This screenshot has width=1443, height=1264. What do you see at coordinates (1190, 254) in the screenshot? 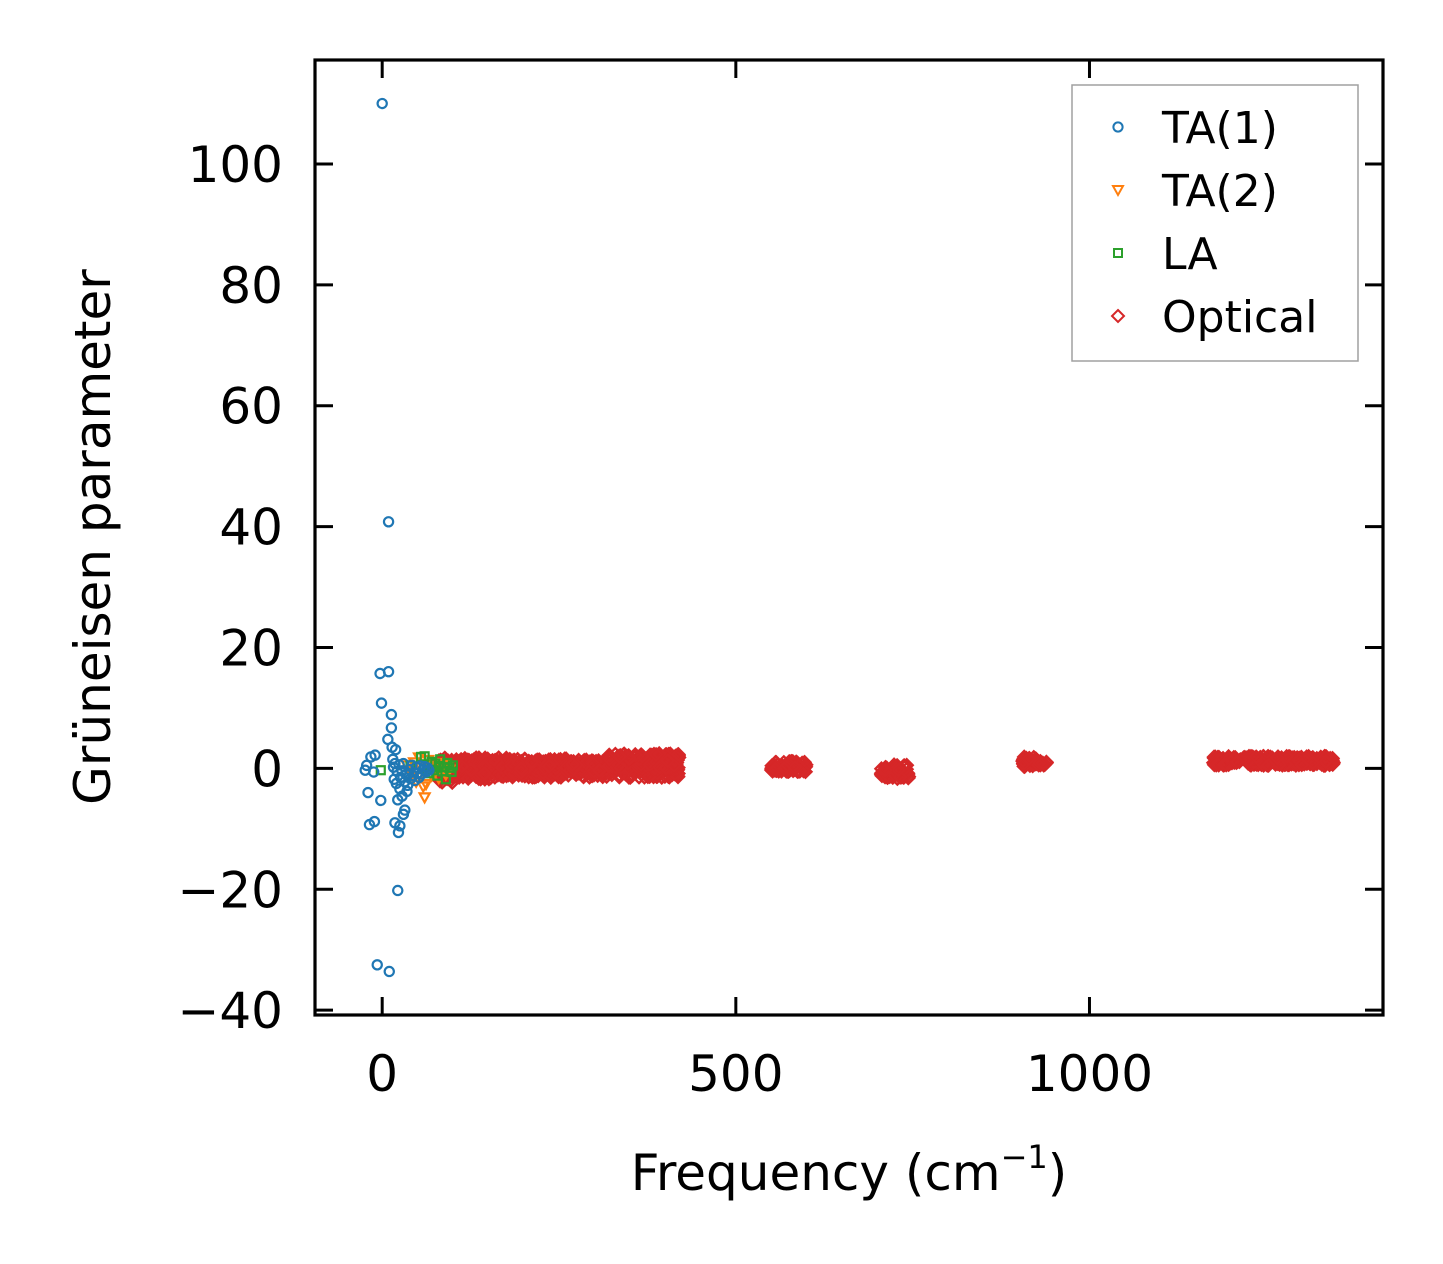
I see `legend-label: LA` at bounding box center [1190, 254].